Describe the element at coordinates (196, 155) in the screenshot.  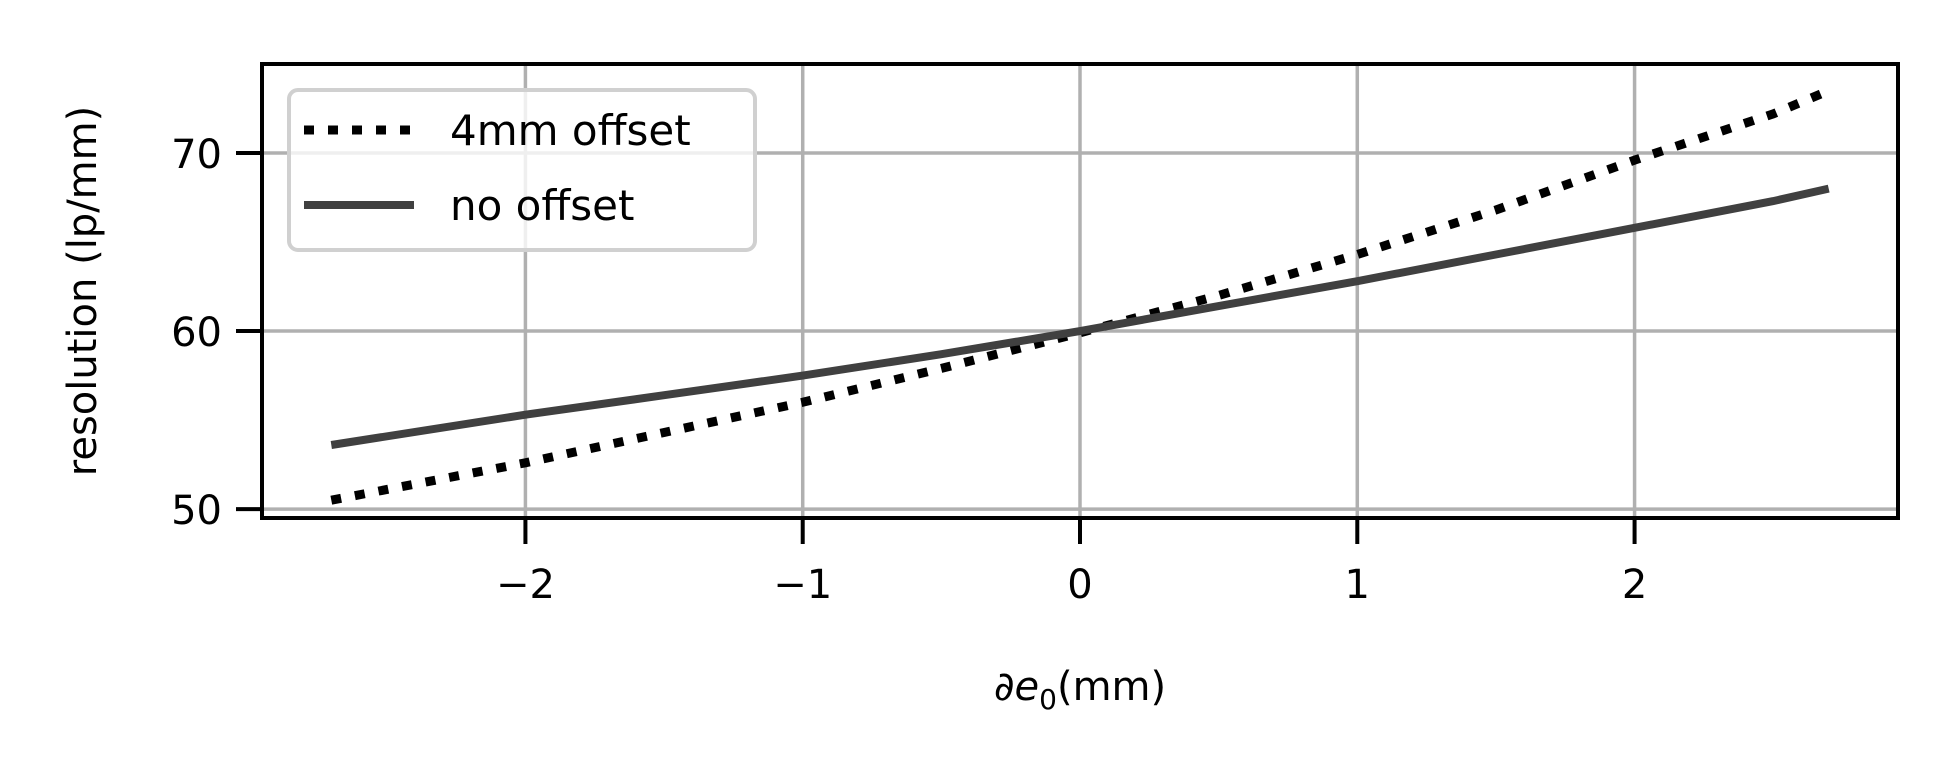
I see `y-tick-label: 70` at that location.